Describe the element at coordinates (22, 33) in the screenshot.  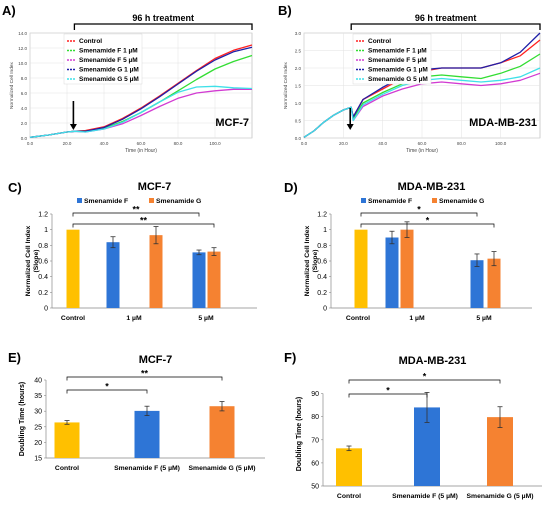
I see `y-tick-label: 14.0` at that location.